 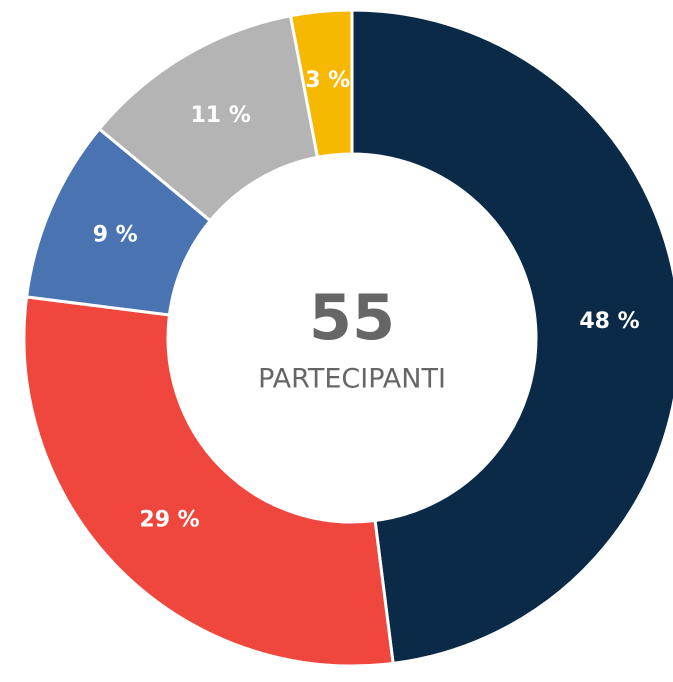 What do you see at coordinates (609, 321) in the screenshot?
I see `slice-label: 48 %` at bounding box center [609, 321].